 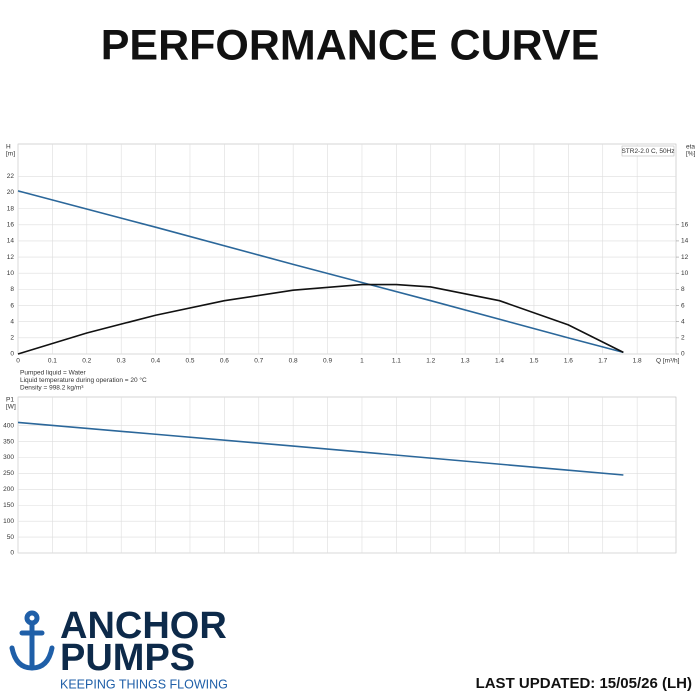 I want to click on x-tick-label: 1.4, so click(x=499, y=361).